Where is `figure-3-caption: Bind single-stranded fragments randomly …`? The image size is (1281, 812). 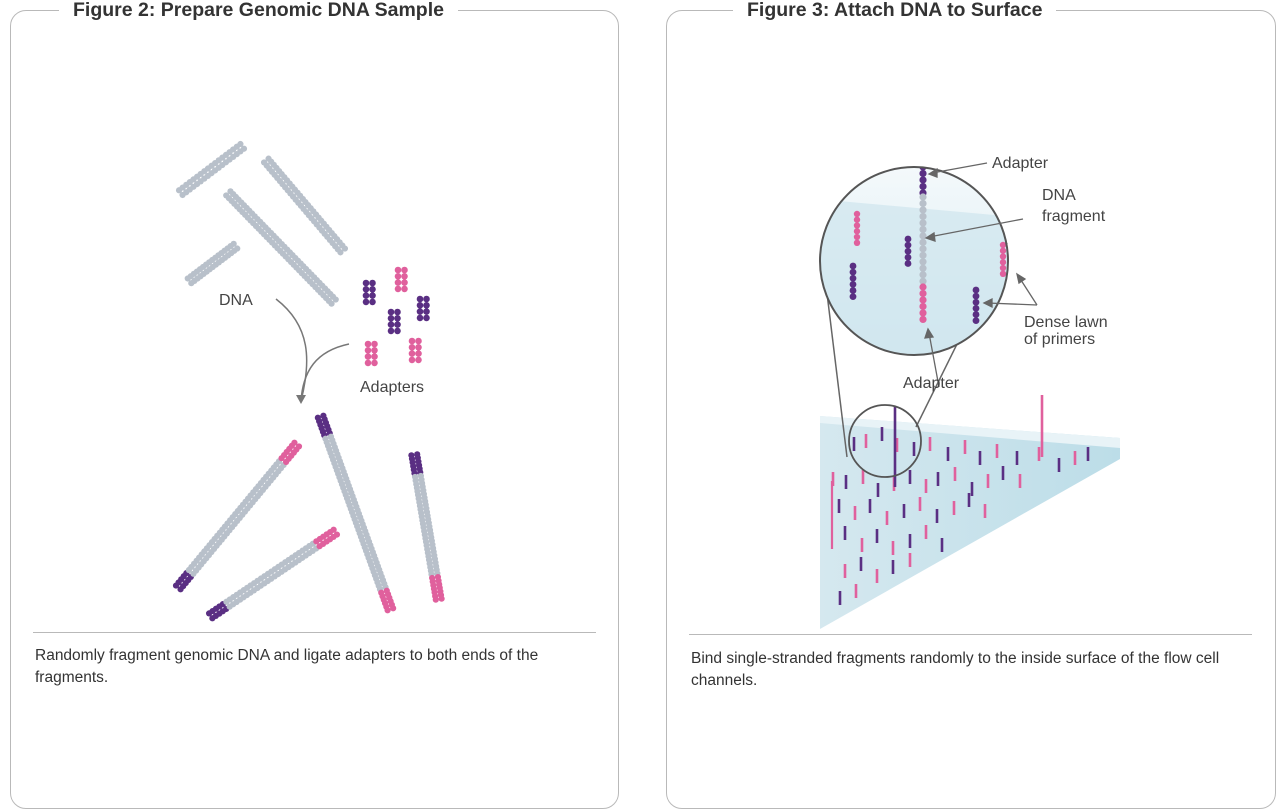
figure-3-caption: Bind single-stranded fragments randomly … is located at coordinates (955, 669).